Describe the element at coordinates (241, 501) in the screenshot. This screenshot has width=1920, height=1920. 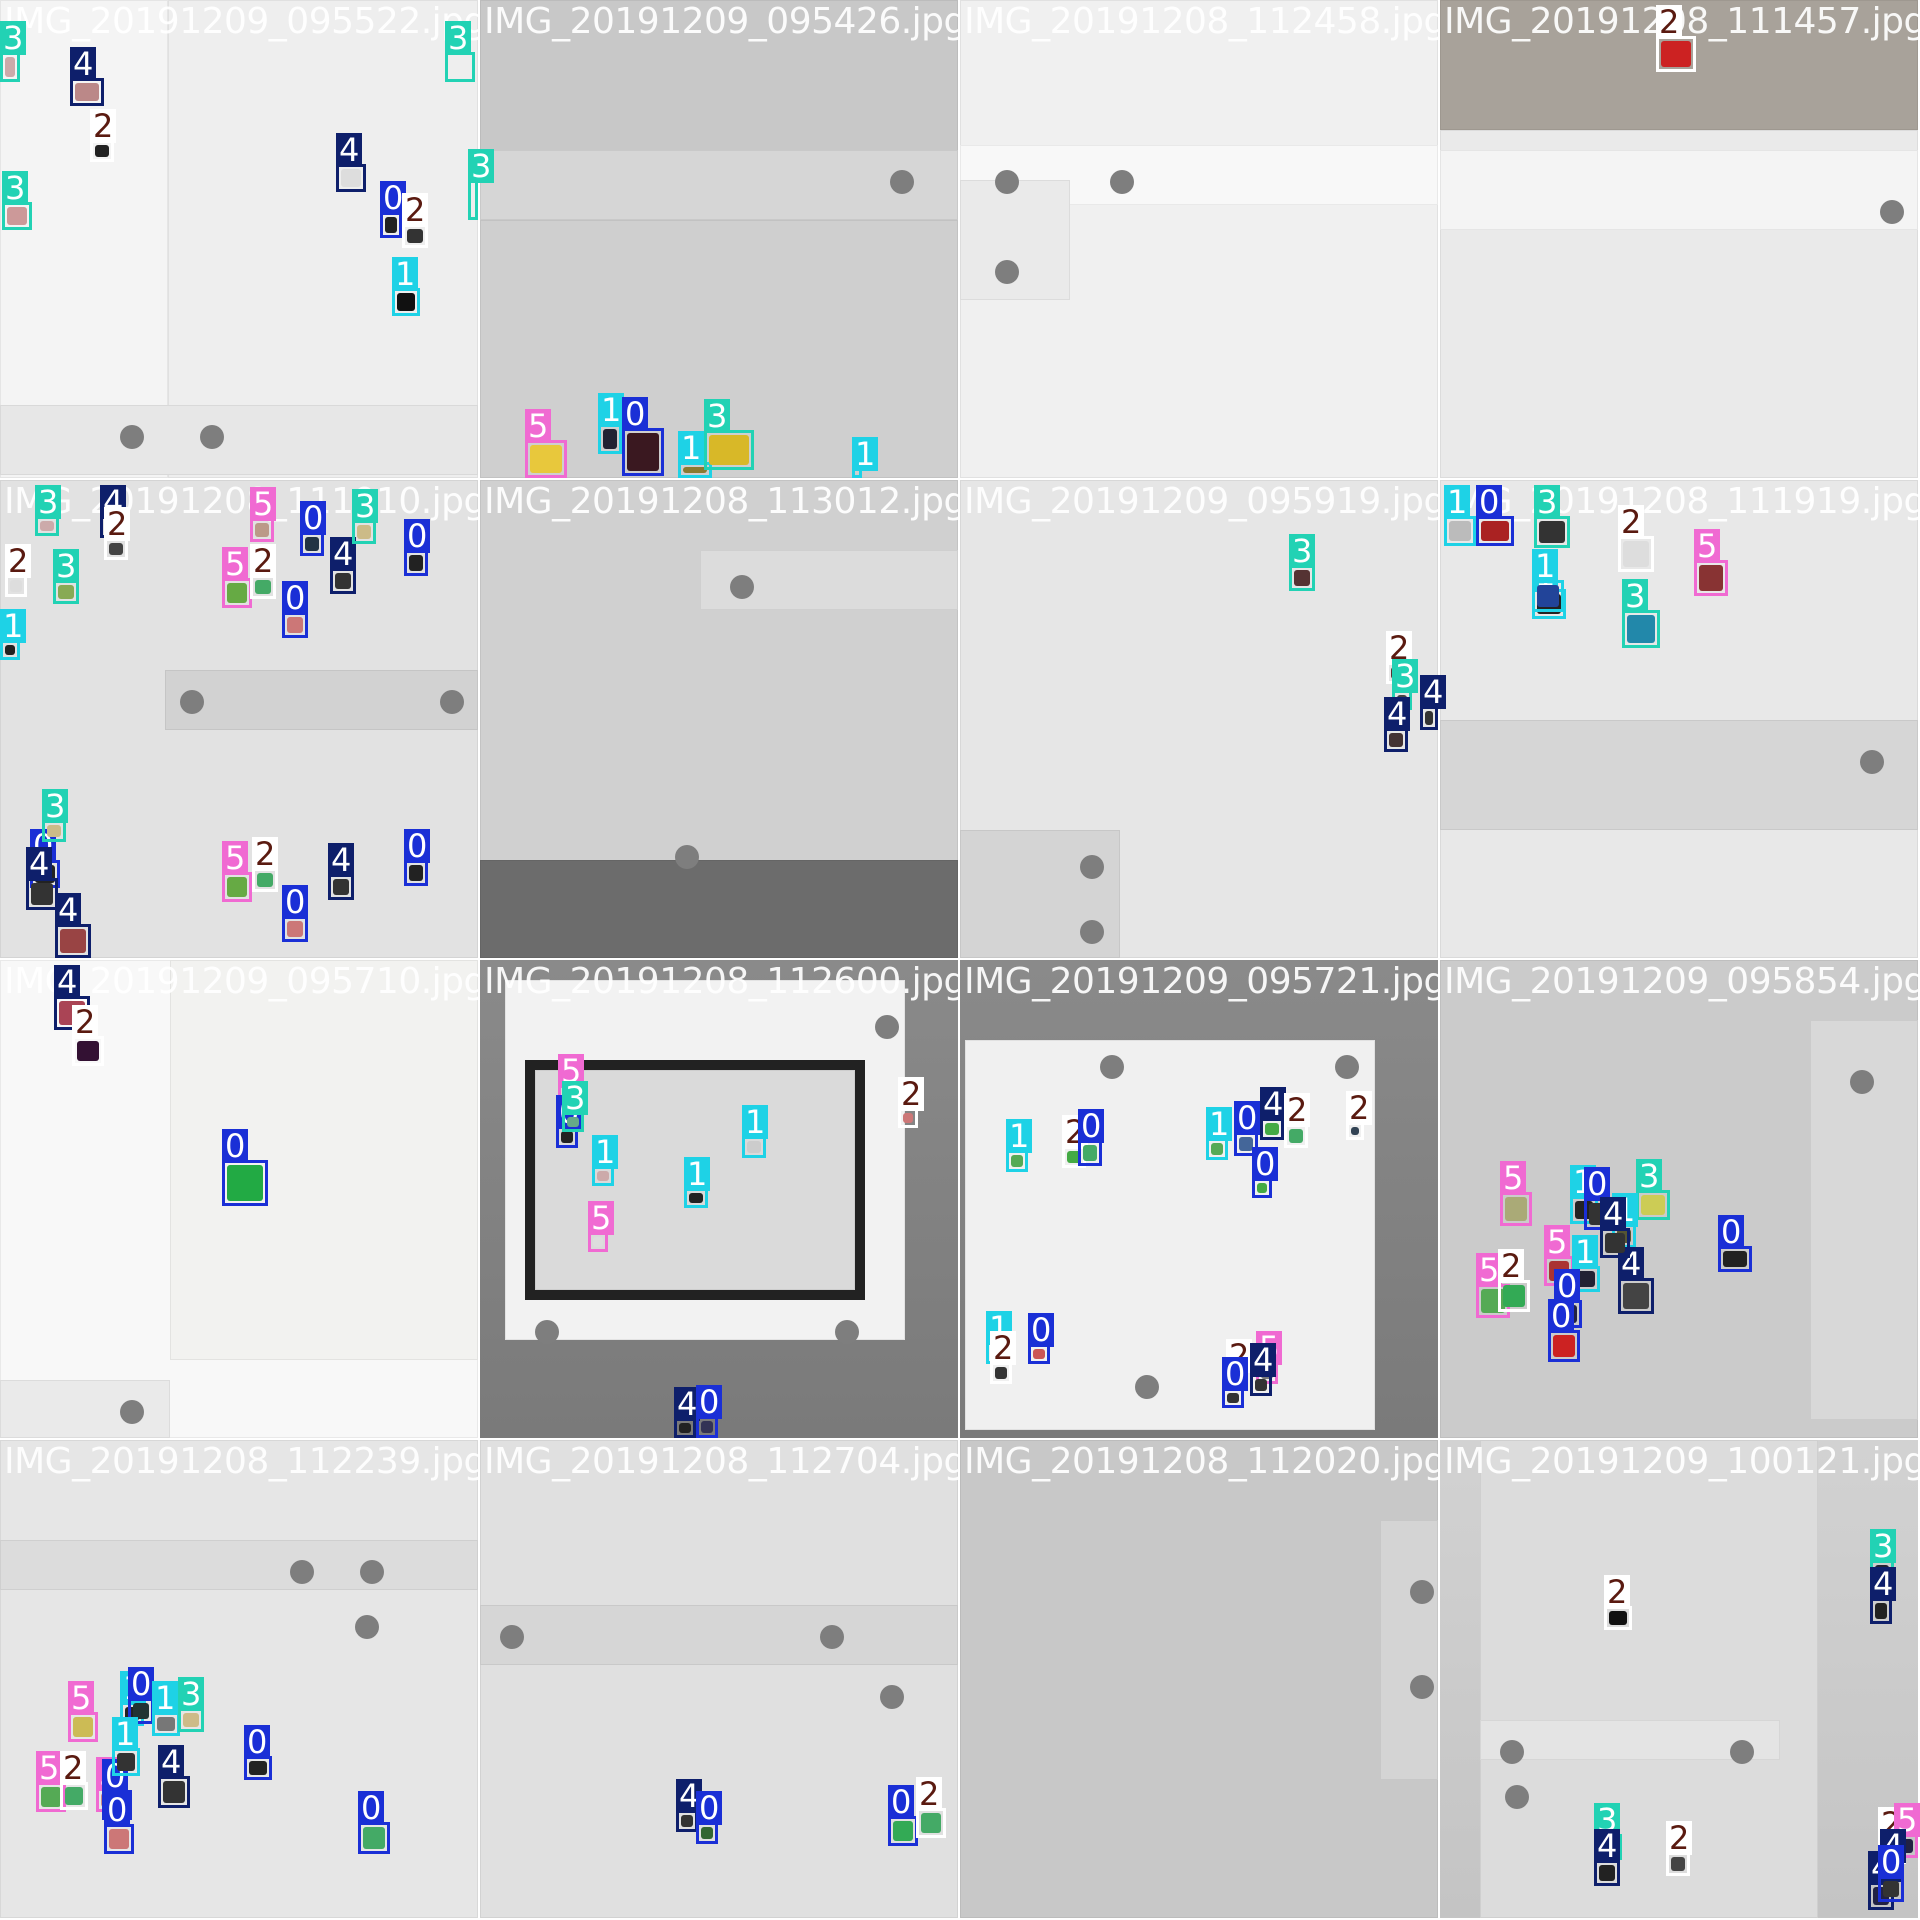
I see `tile-filename: IMG_20191208_111910.jpg` at that location.